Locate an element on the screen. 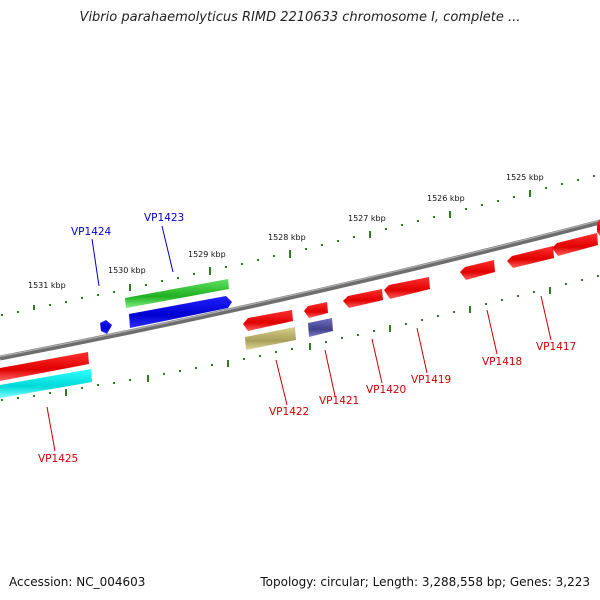  scale-label: 1527 kbp is located at coordinates (367, 218).